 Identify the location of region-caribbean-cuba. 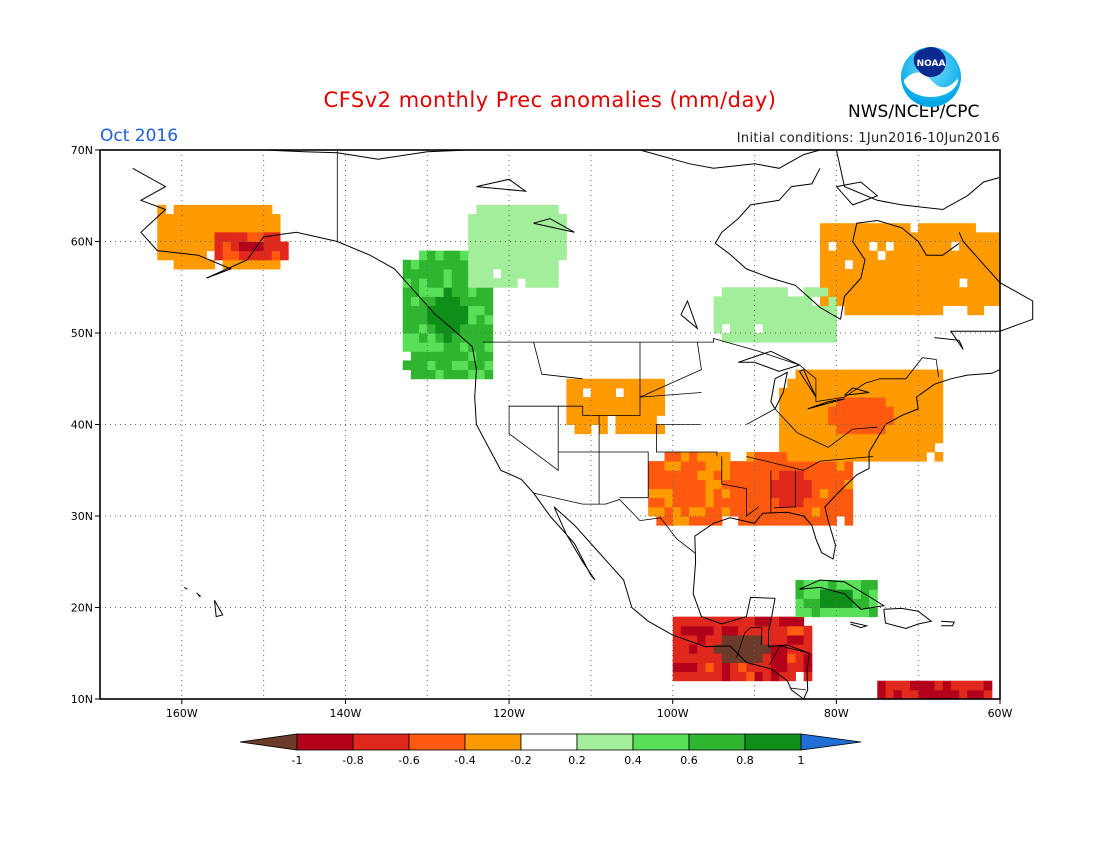
(836, 599).